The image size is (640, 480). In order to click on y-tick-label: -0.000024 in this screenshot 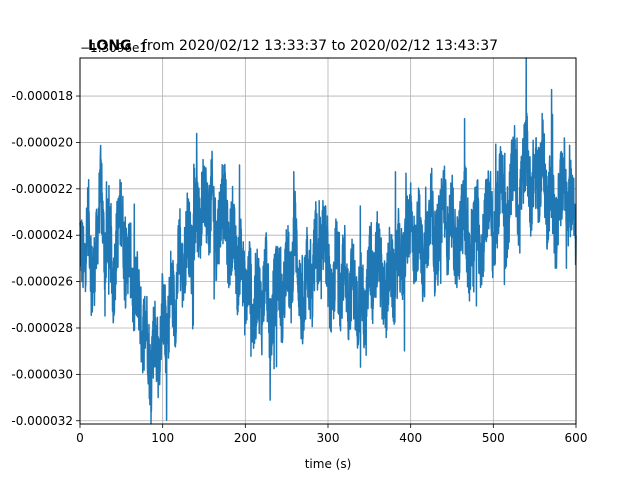, I will do `click(42, 235)`.